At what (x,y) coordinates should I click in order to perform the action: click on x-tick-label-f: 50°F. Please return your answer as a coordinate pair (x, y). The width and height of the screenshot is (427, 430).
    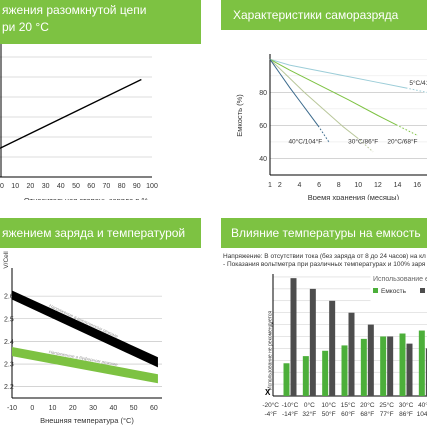
    Looking at the image, I should click on (329, 414).